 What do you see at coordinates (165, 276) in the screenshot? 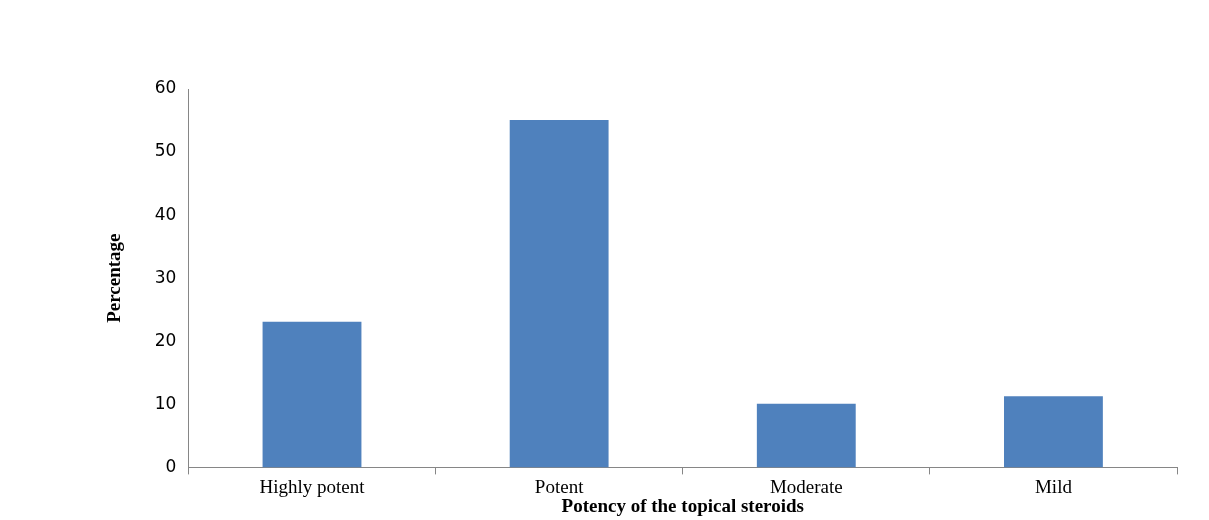
I see `y-tick-label: 30` at bounding box center [165, 276].